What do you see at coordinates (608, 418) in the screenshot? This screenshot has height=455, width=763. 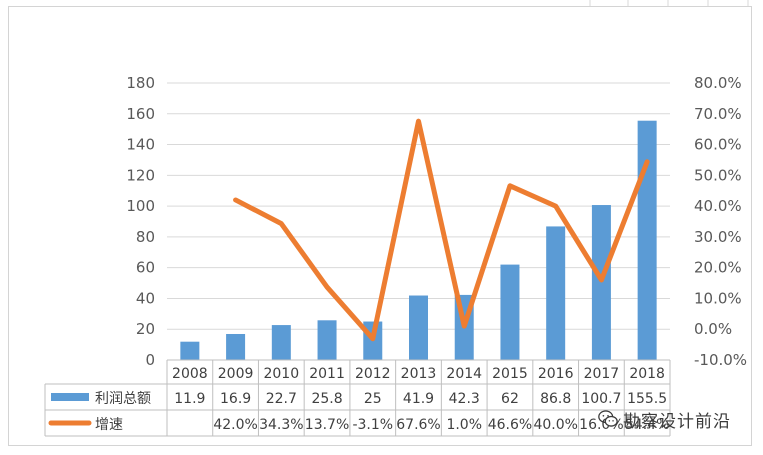 I see `wechat-icon` at bounding box center [608, 418].